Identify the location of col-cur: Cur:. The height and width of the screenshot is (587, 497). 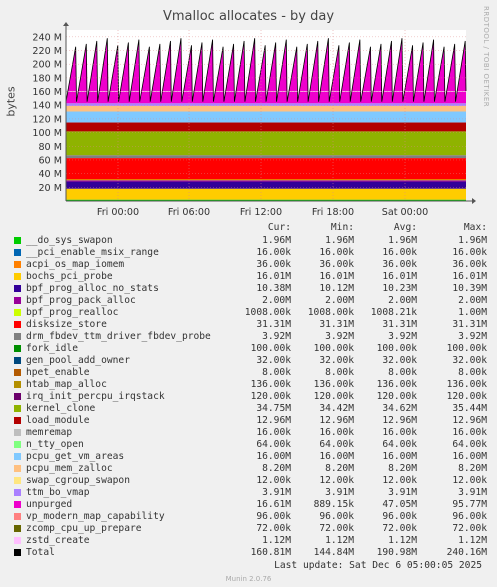
(279, 227).